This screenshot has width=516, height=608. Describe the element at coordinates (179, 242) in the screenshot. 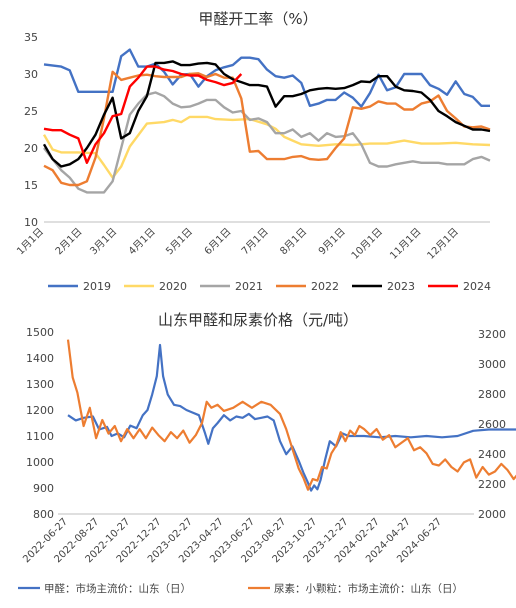

I see `chart-1-x-tick-label: 5月1日` at that location.